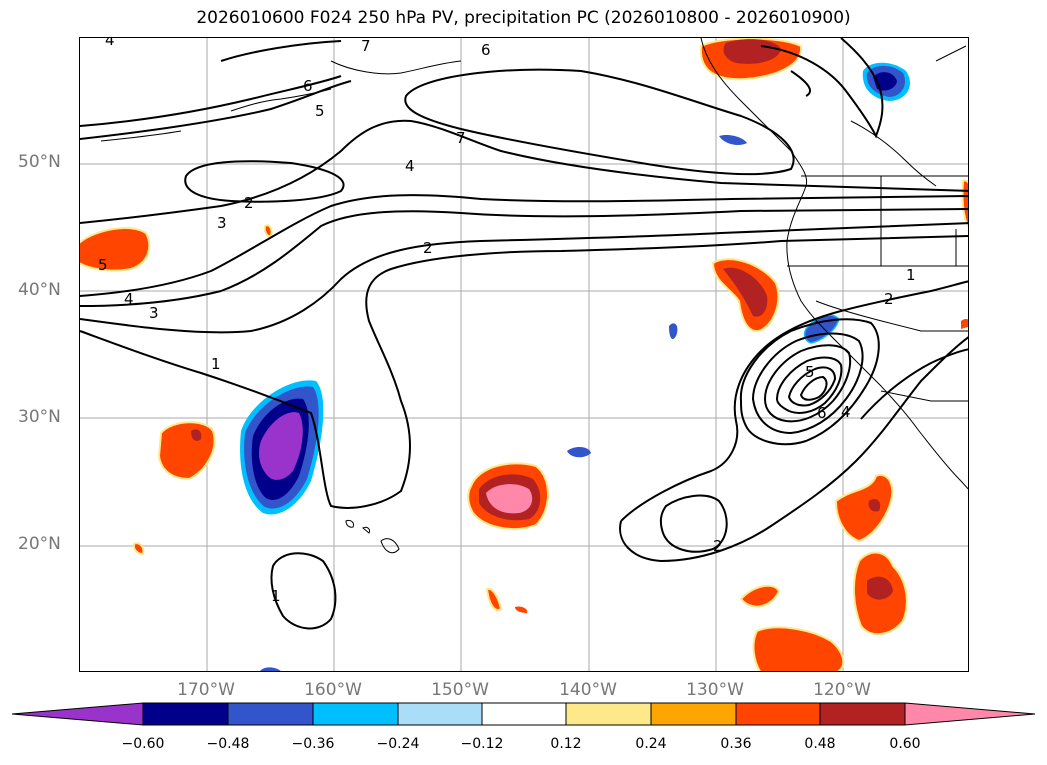 The height and width of the screenshot is (765, 1047). I want to click on colorbar-tick: −0.36, so click(313, 744).